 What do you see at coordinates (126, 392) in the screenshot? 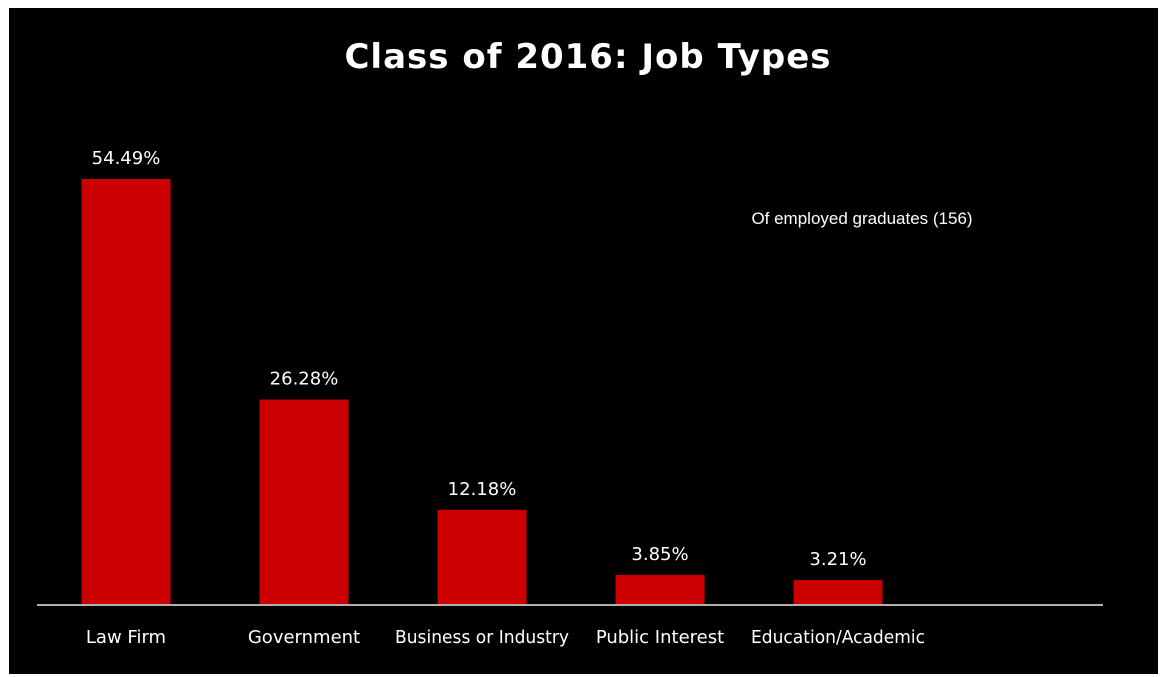
I see `bar-law-firm` at bounding box center [126, 392].